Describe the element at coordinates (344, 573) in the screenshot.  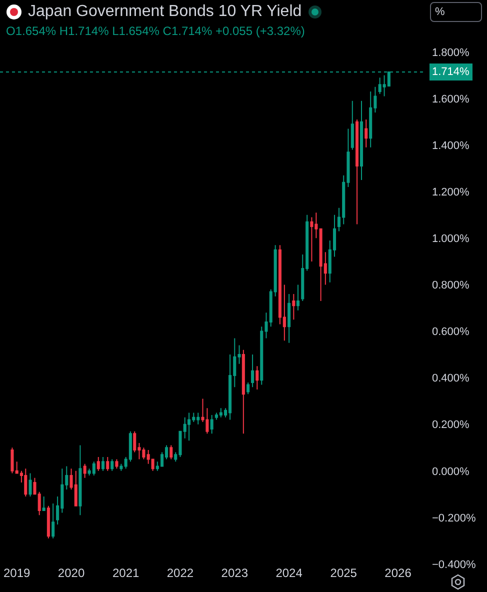
I see `x-tick-label: 2025` at that location.